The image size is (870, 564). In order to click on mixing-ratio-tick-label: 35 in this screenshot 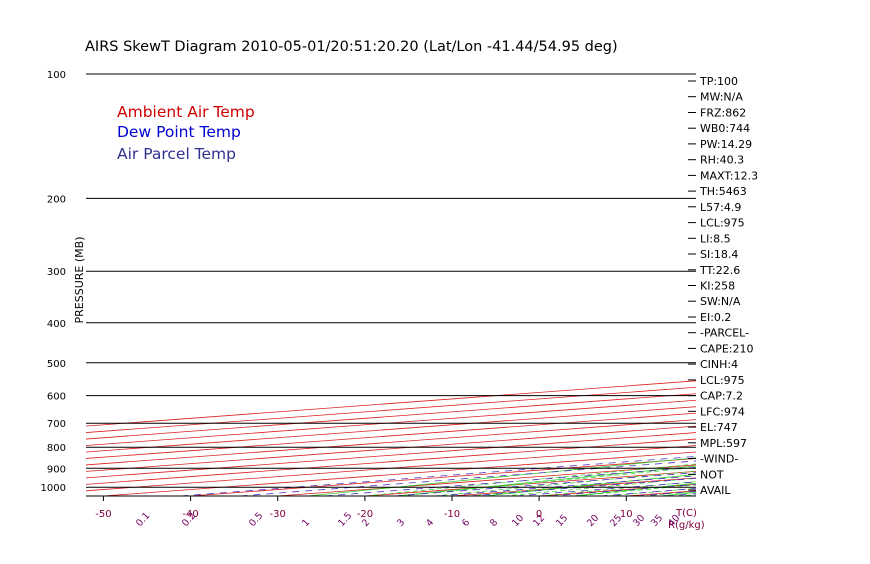, I will do `click(657, 521)`.